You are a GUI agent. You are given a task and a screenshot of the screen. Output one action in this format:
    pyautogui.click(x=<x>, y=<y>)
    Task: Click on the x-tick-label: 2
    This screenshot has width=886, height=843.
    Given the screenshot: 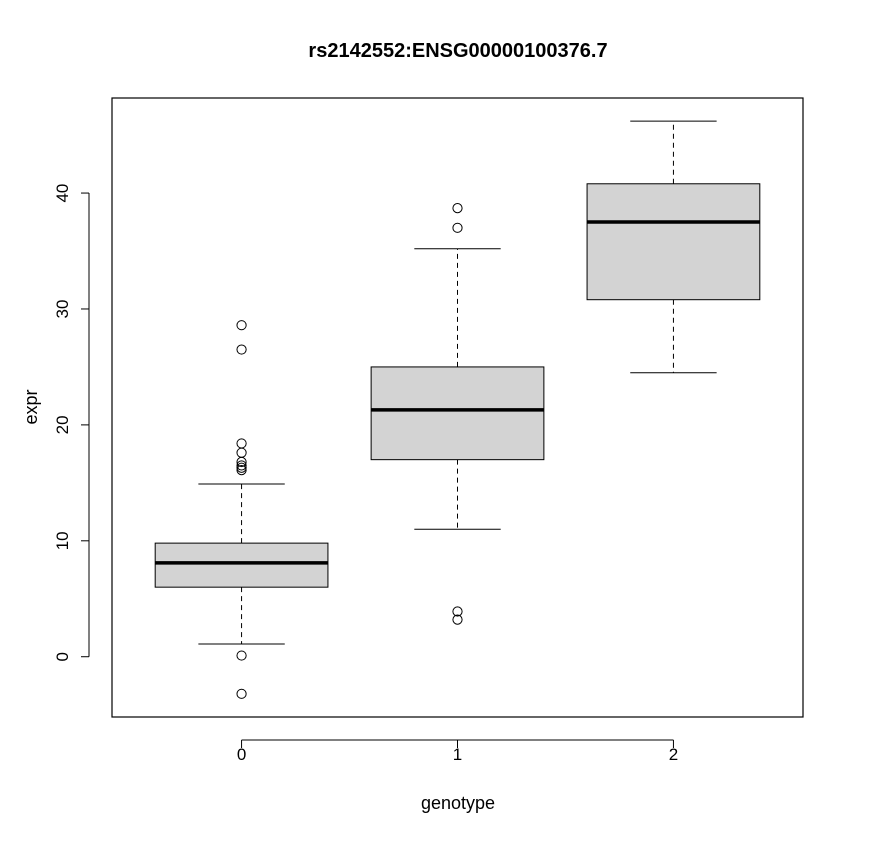 What is the action you would take?
    pyautogui.click(x=673, y=754)
    